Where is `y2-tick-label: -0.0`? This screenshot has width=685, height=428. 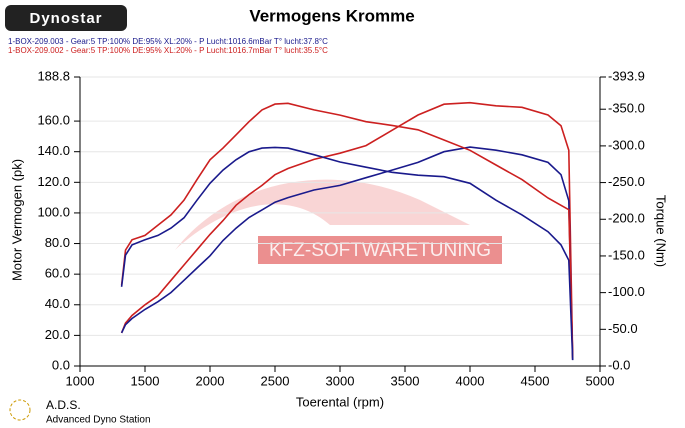 y2-tick-label: -0.0 is located at coordinates (619, 364).